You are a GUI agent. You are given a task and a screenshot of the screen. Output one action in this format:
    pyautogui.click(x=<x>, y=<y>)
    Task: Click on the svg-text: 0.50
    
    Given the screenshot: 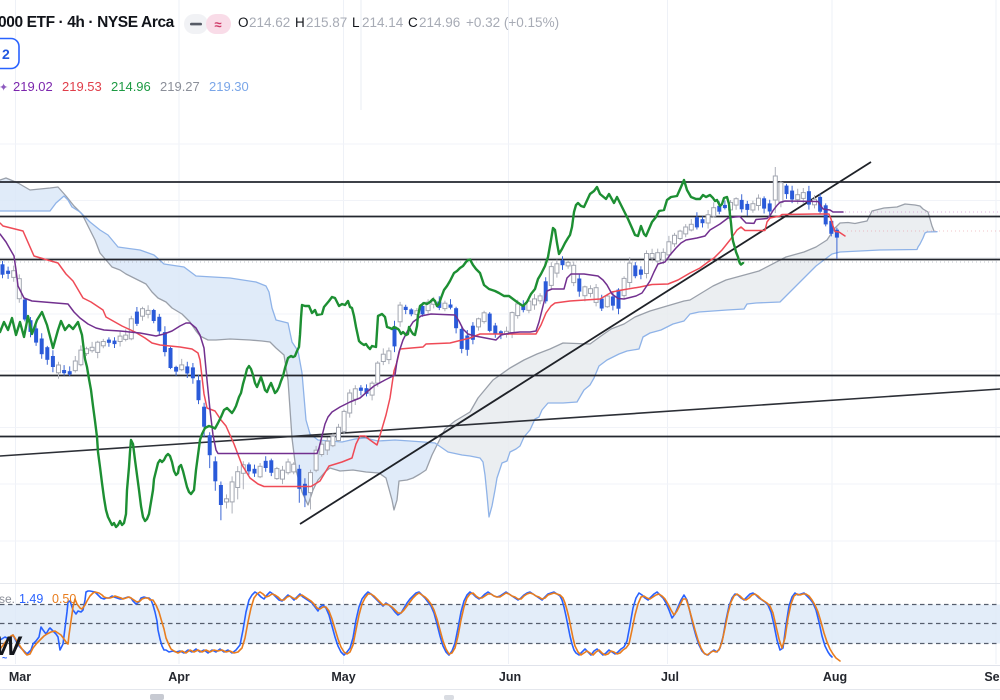 What is the action you would take?
    pyautogui.click(x=64, y=599)
    